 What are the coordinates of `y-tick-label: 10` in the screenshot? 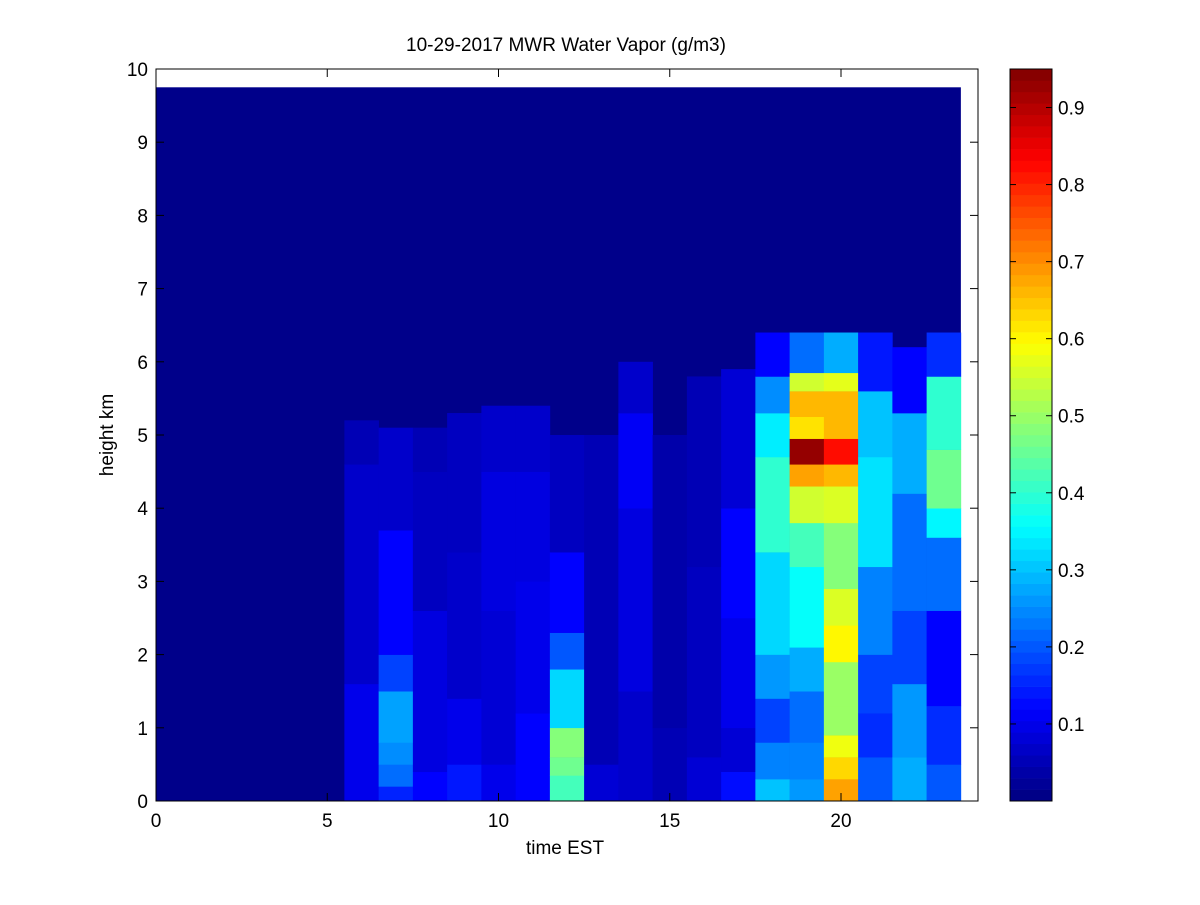 It's located at (137, 70).